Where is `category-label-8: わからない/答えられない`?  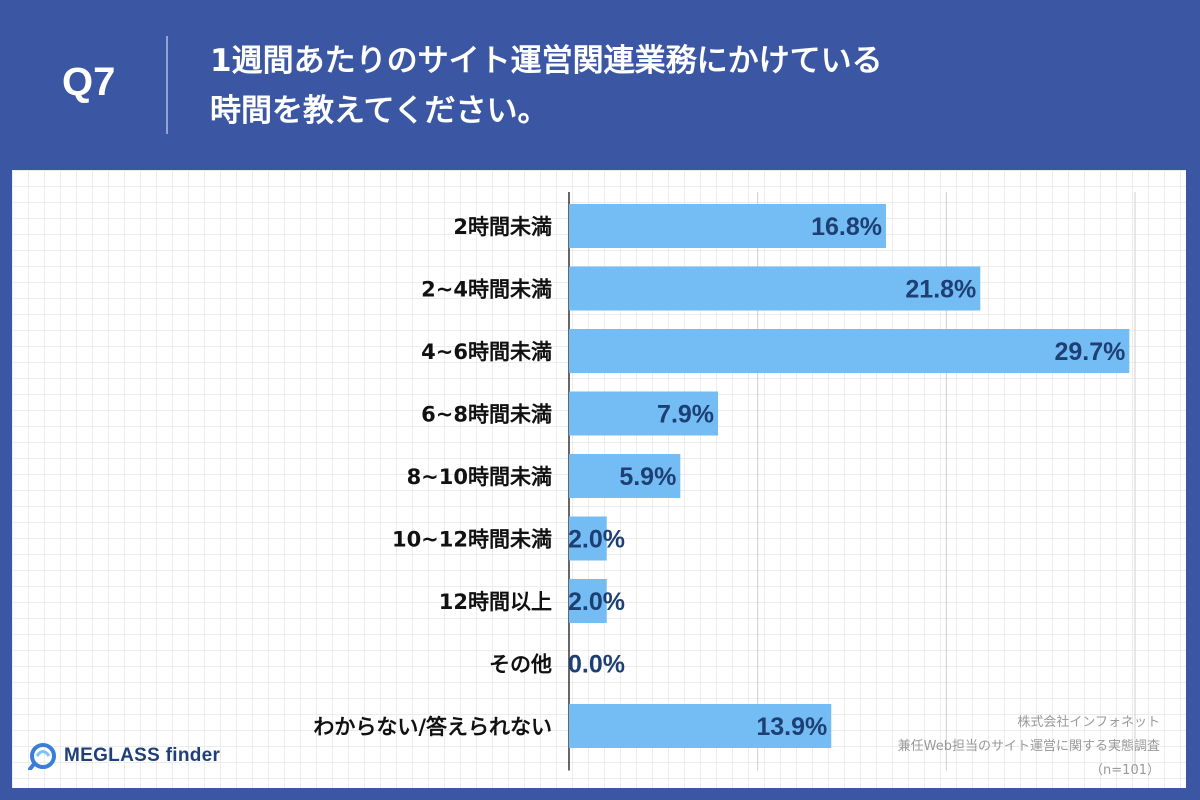 category-label-8: わからない/答えられない is located at coordinates (432, 727).